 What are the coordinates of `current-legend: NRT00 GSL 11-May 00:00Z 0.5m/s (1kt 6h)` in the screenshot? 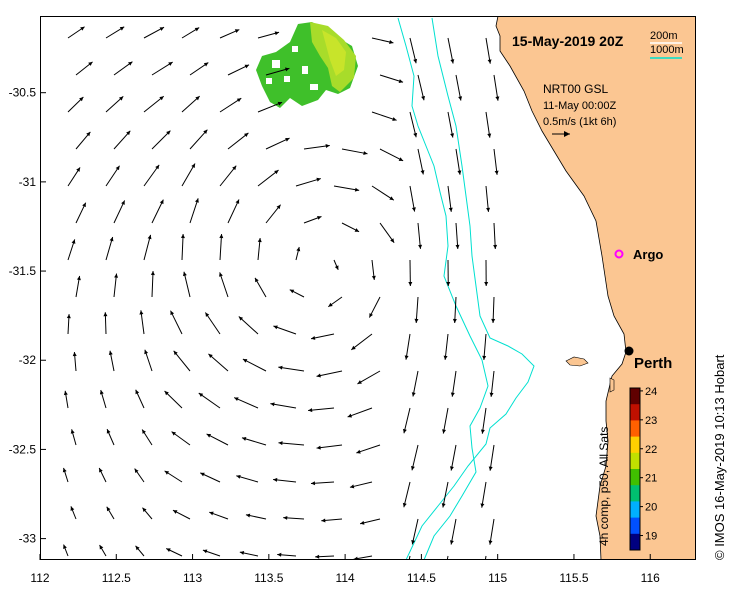 It's located at (579, 109).